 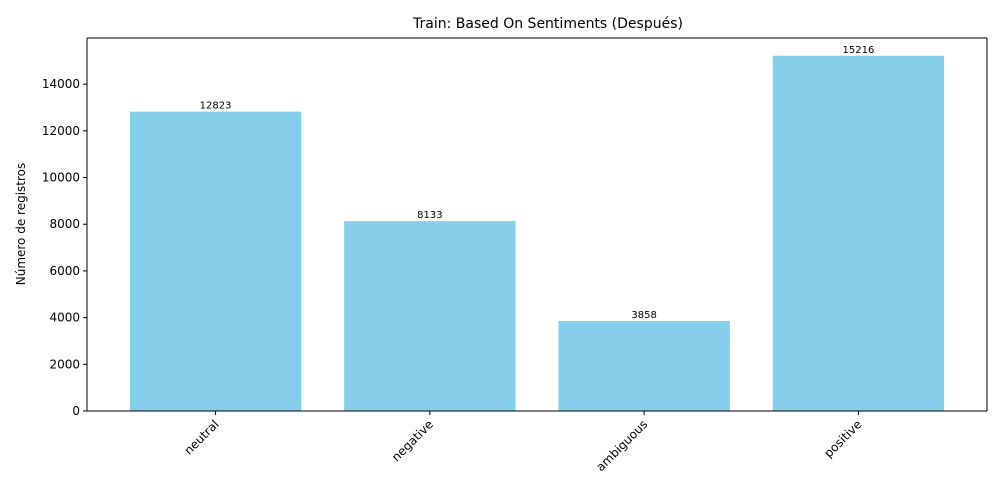 I want to click on y-tick-label-12000: 12000, so click(x=61, y=131).